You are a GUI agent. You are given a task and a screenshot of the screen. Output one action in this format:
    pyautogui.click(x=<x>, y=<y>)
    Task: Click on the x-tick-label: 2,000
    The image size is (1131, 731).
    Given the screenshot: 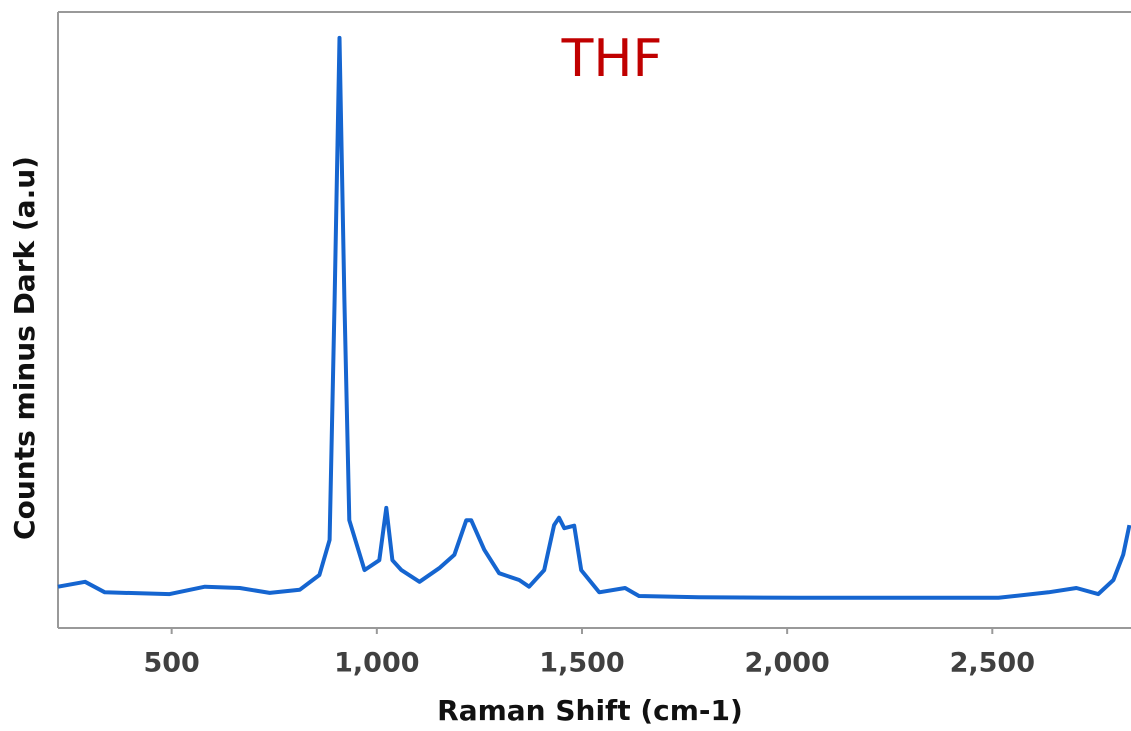 What is the action you would take?
    pyautogui.click(x=786, y=663)
    